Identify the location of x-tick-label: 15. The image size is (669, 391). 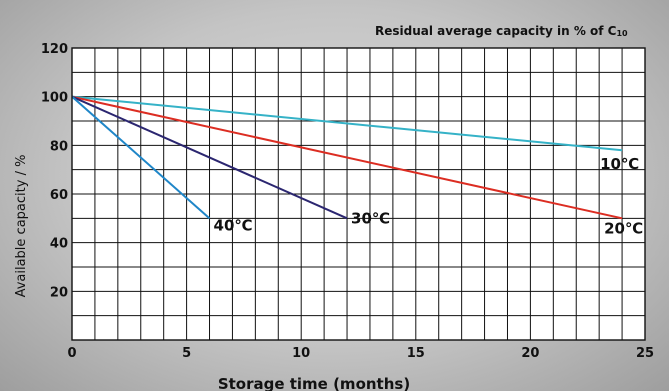
(416, 353).